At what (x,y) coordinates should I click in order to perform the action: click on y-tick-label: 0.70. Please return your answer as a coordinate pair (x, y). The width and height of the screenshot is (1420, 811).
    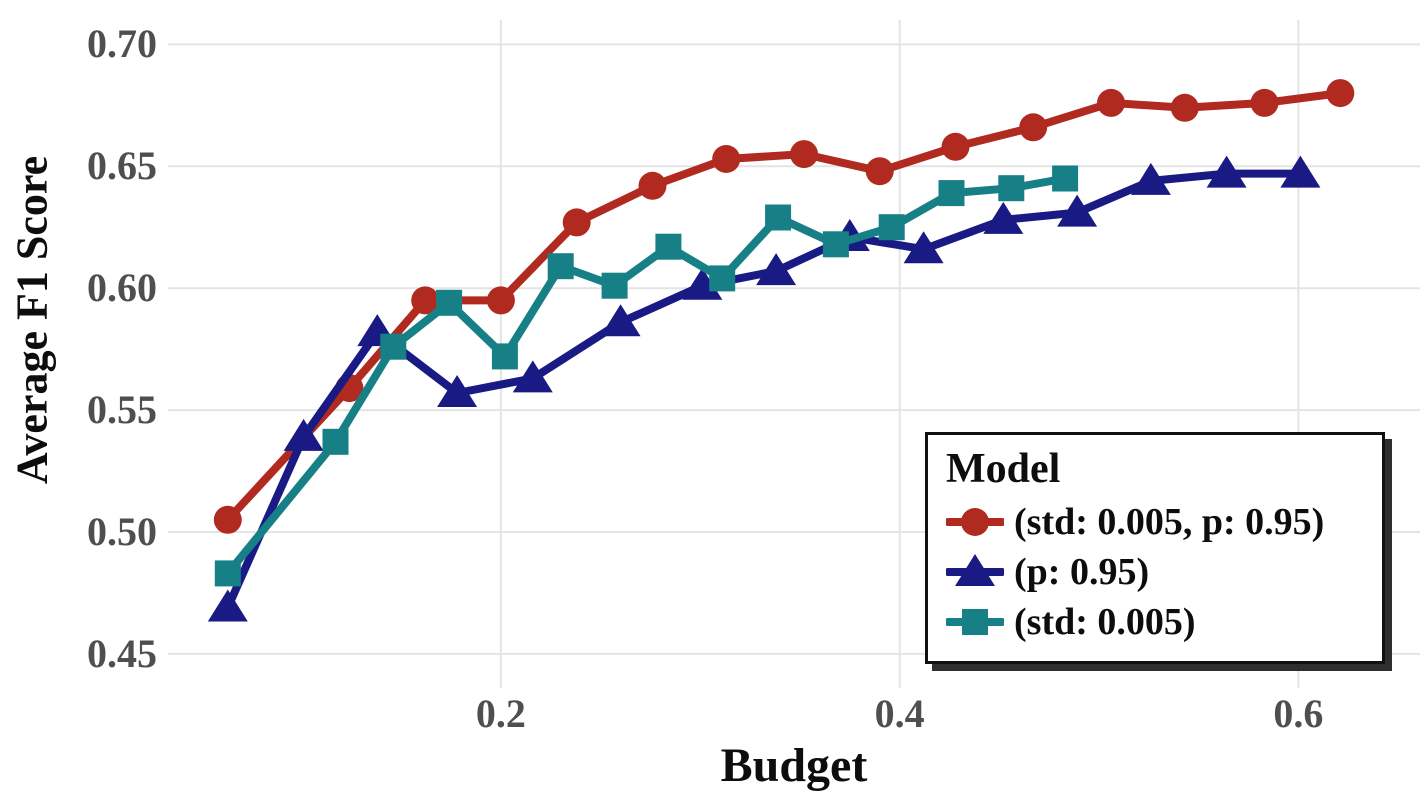
    Looking at the image, I should click on (122, 44).